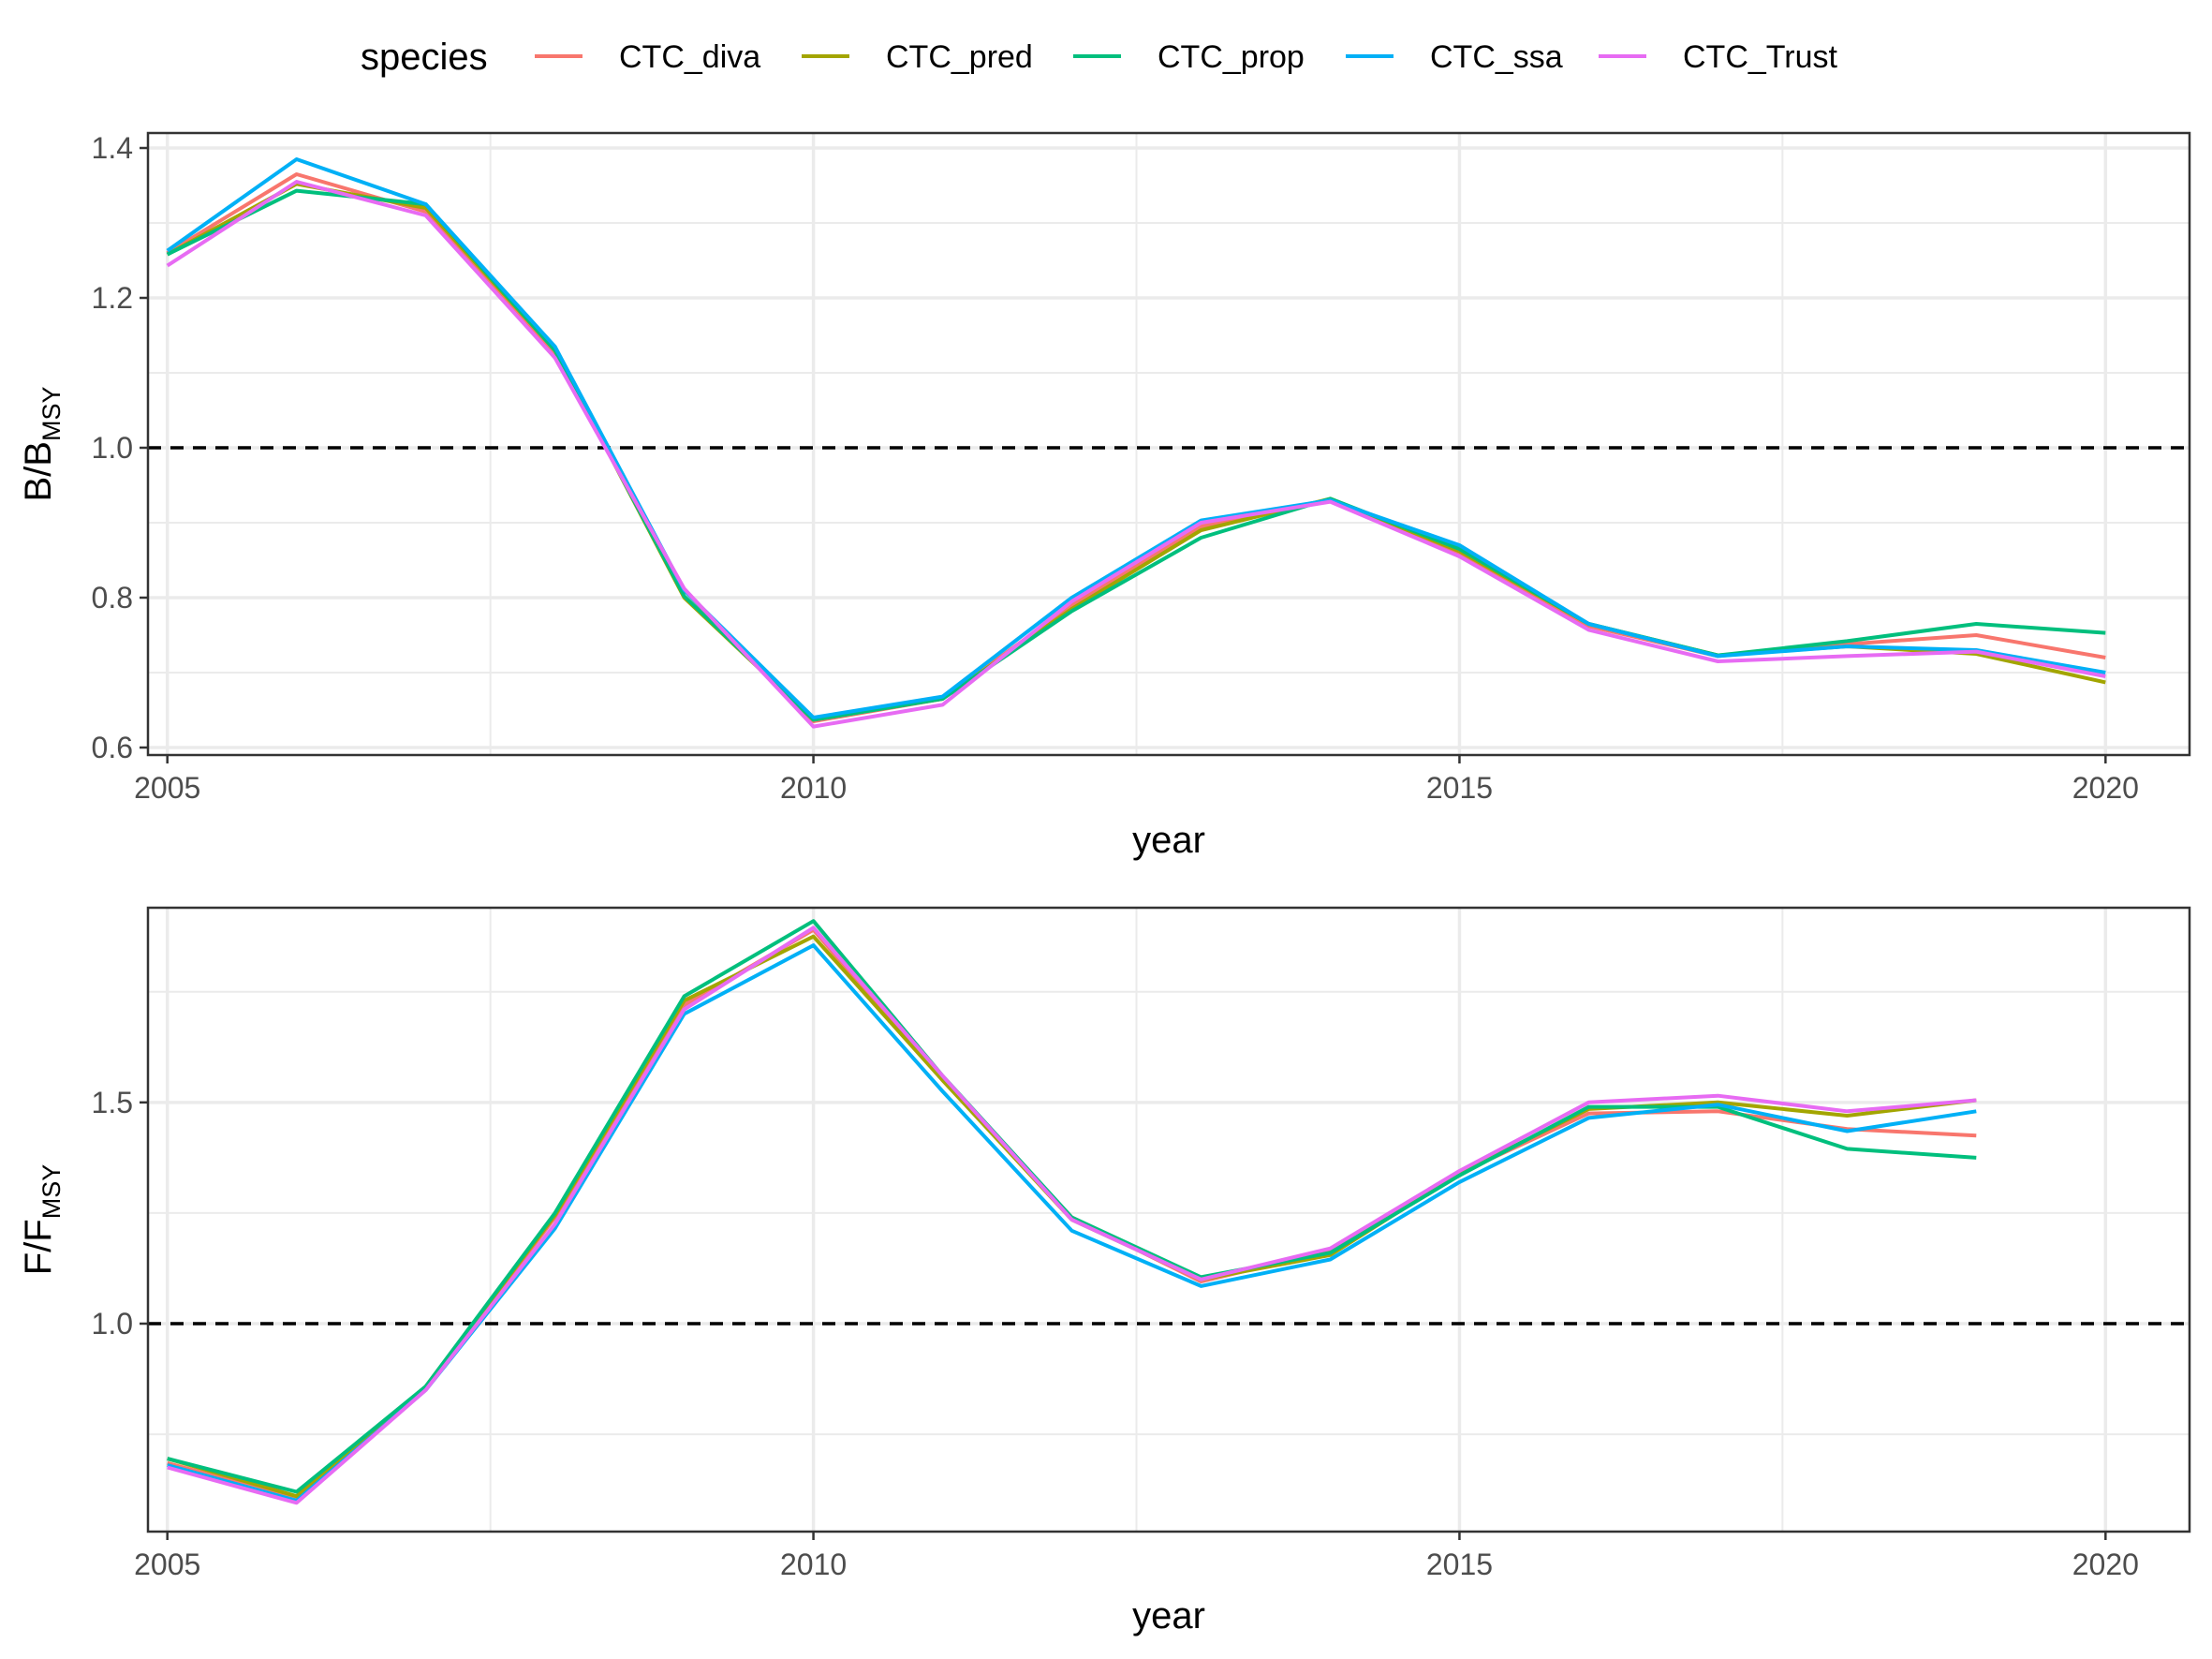  Describe the element at coordinates (424, 58) in the screenshot. I see `legend-title: species` at that location.